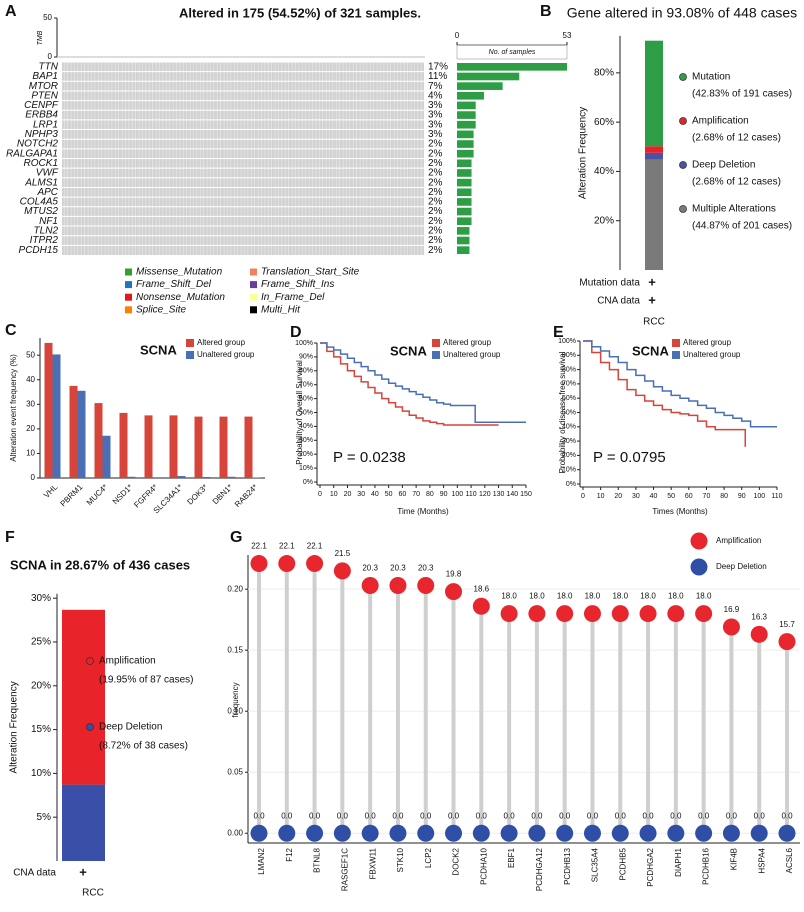 The width and height of the screenshot is (804, 912). Describe the element at coordinates (569, 369) in the screenshot. I see `y-tick-label: 80%` at that location.